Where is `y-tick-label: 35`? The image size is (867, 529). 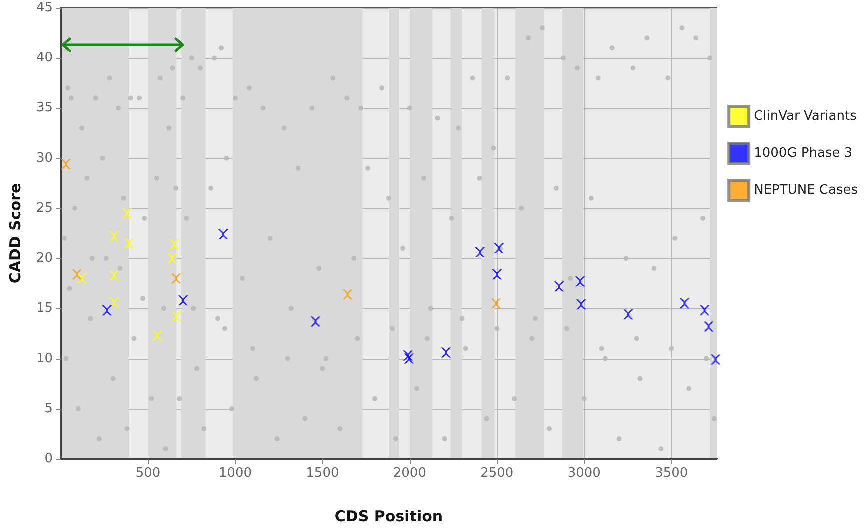
y-tick-label: 35 is located at coordinates (44, 108).